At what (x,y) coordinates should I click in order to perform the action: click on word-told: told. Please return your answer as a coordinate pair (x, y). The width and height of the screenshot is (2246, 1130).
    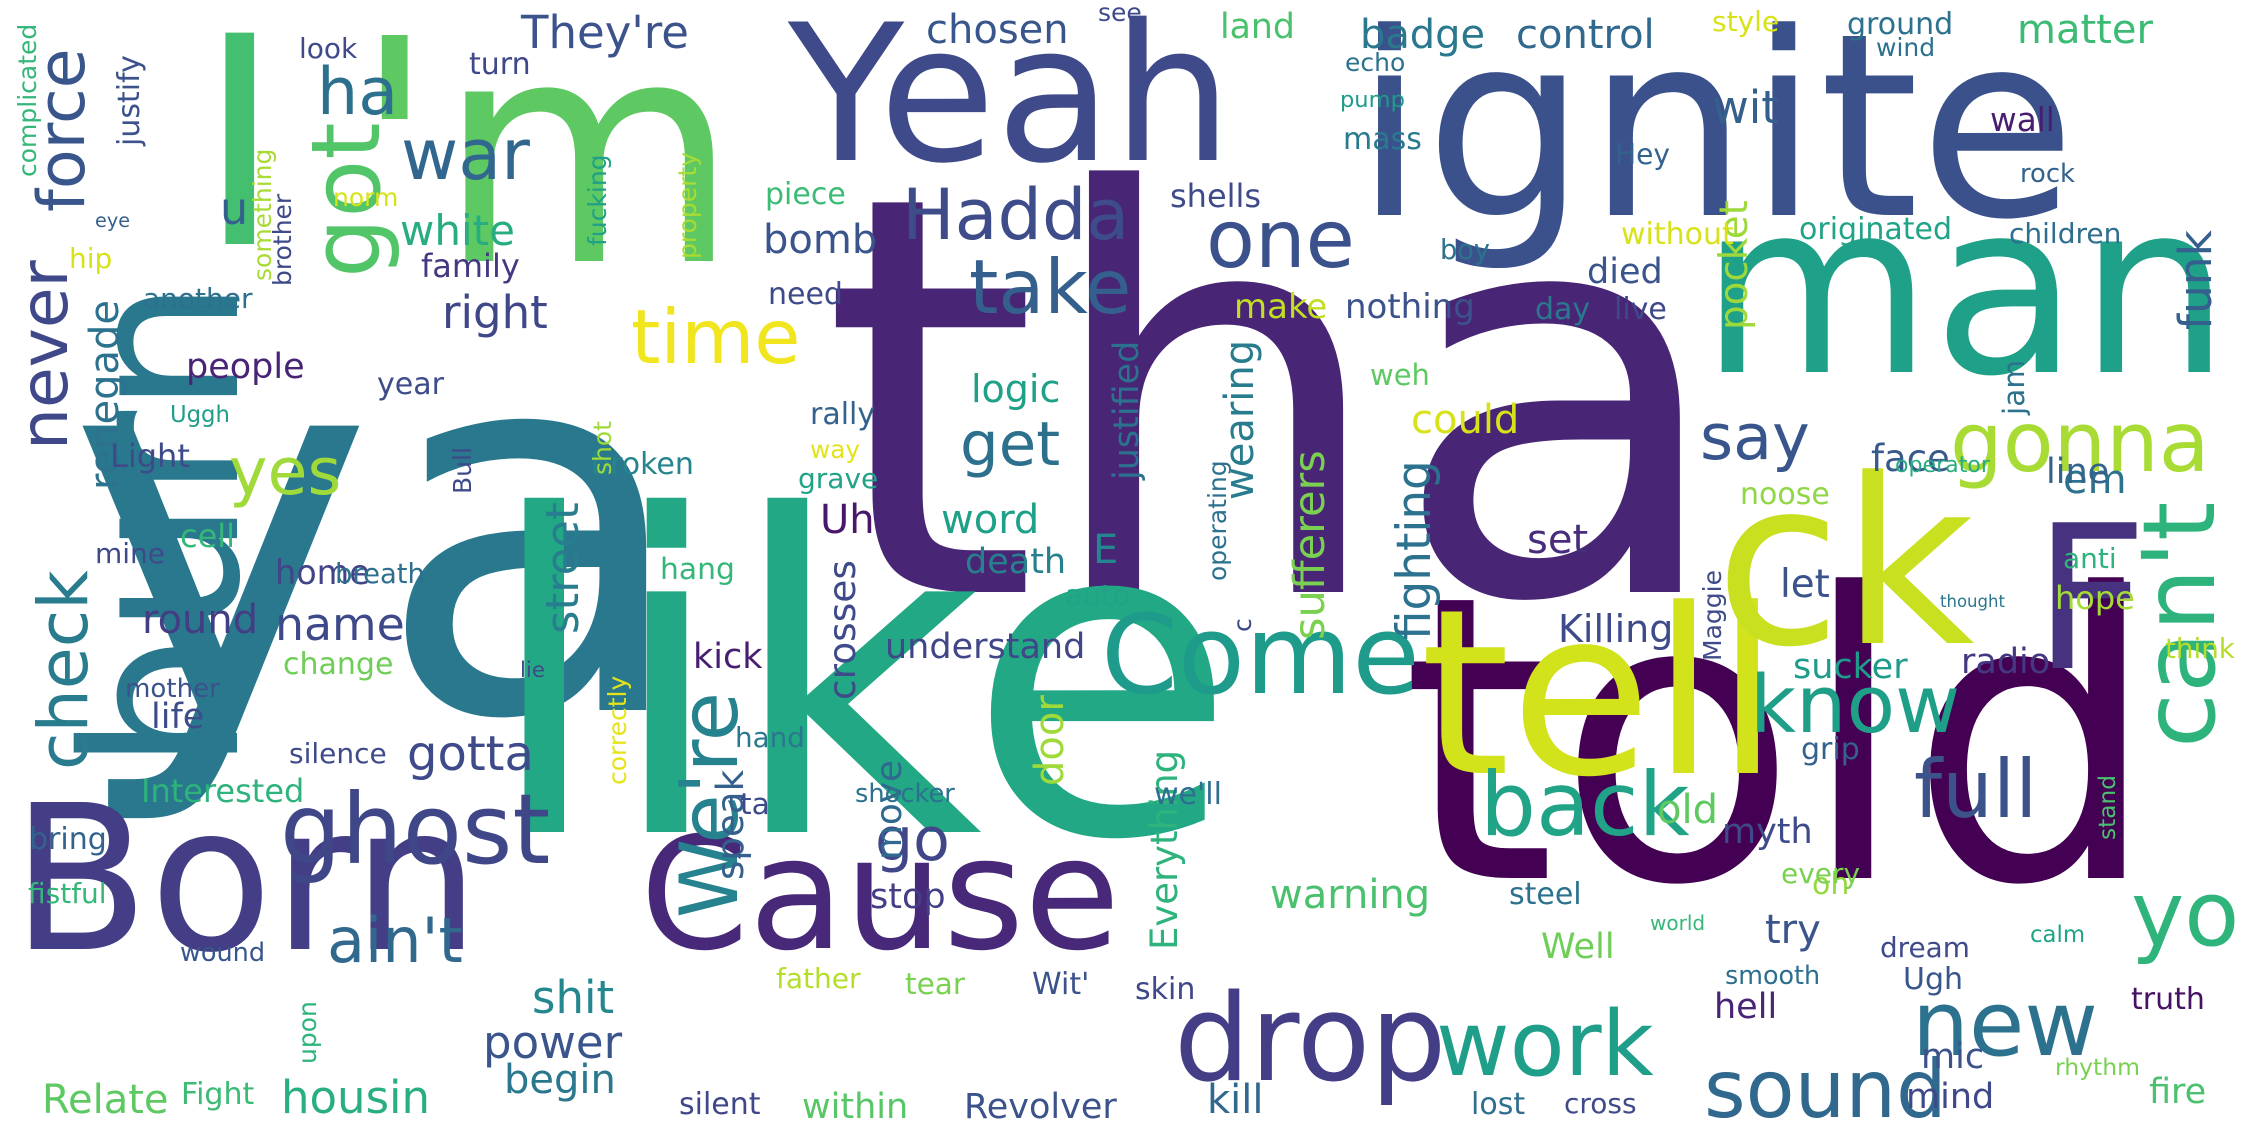
    Looking at the image, I should click on (1780, 742).